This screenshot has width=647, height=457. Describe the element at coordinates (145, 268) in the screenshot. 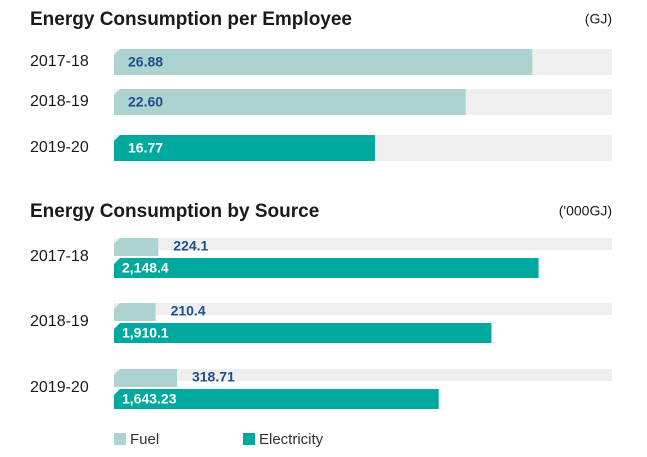

I see `value-label: 2,148.4` at that location.